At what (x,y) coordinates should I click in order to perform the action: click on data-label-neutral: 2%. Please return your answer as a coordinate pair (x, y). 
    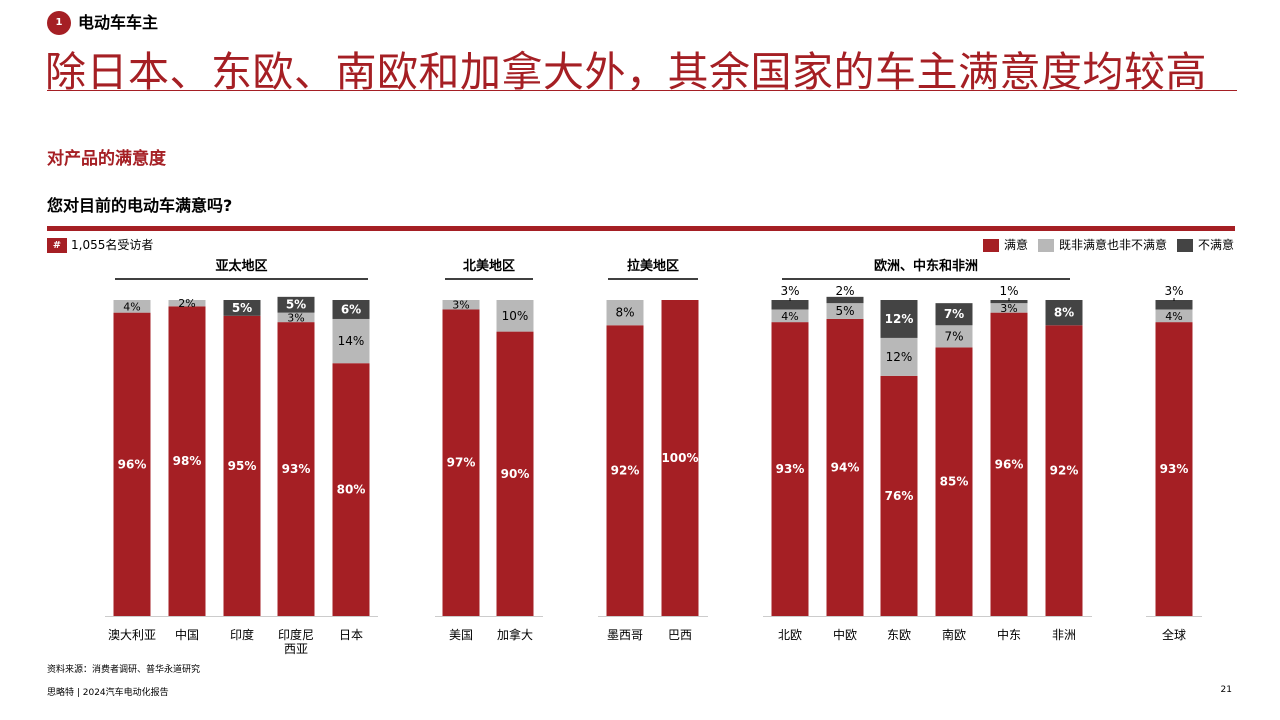
    Looking at the image, I should click on (186, 303).